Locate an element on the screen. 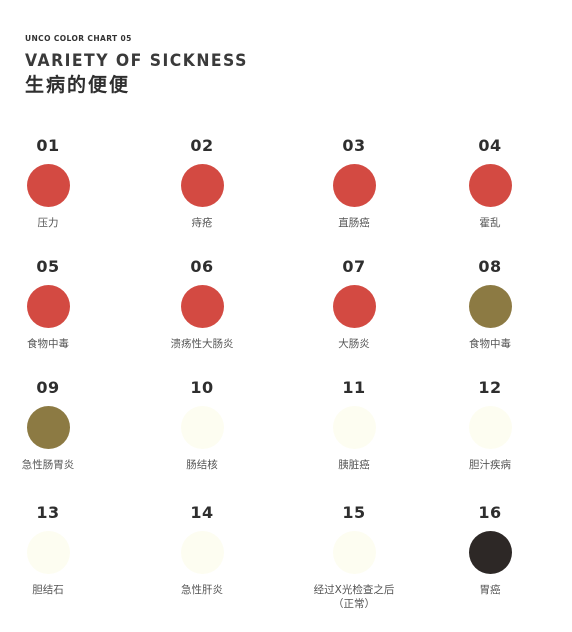 The width and height of the screenshot is (572, 632). swatch-item: 13 胆结石 is located at coordinates (54, 559).